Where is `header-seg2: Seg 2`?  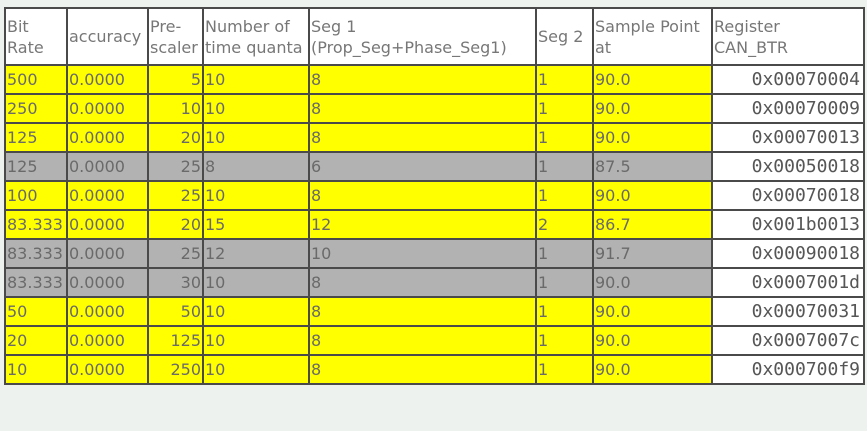
header-seg2: Seg 2 is located at coordinates (564, 36).